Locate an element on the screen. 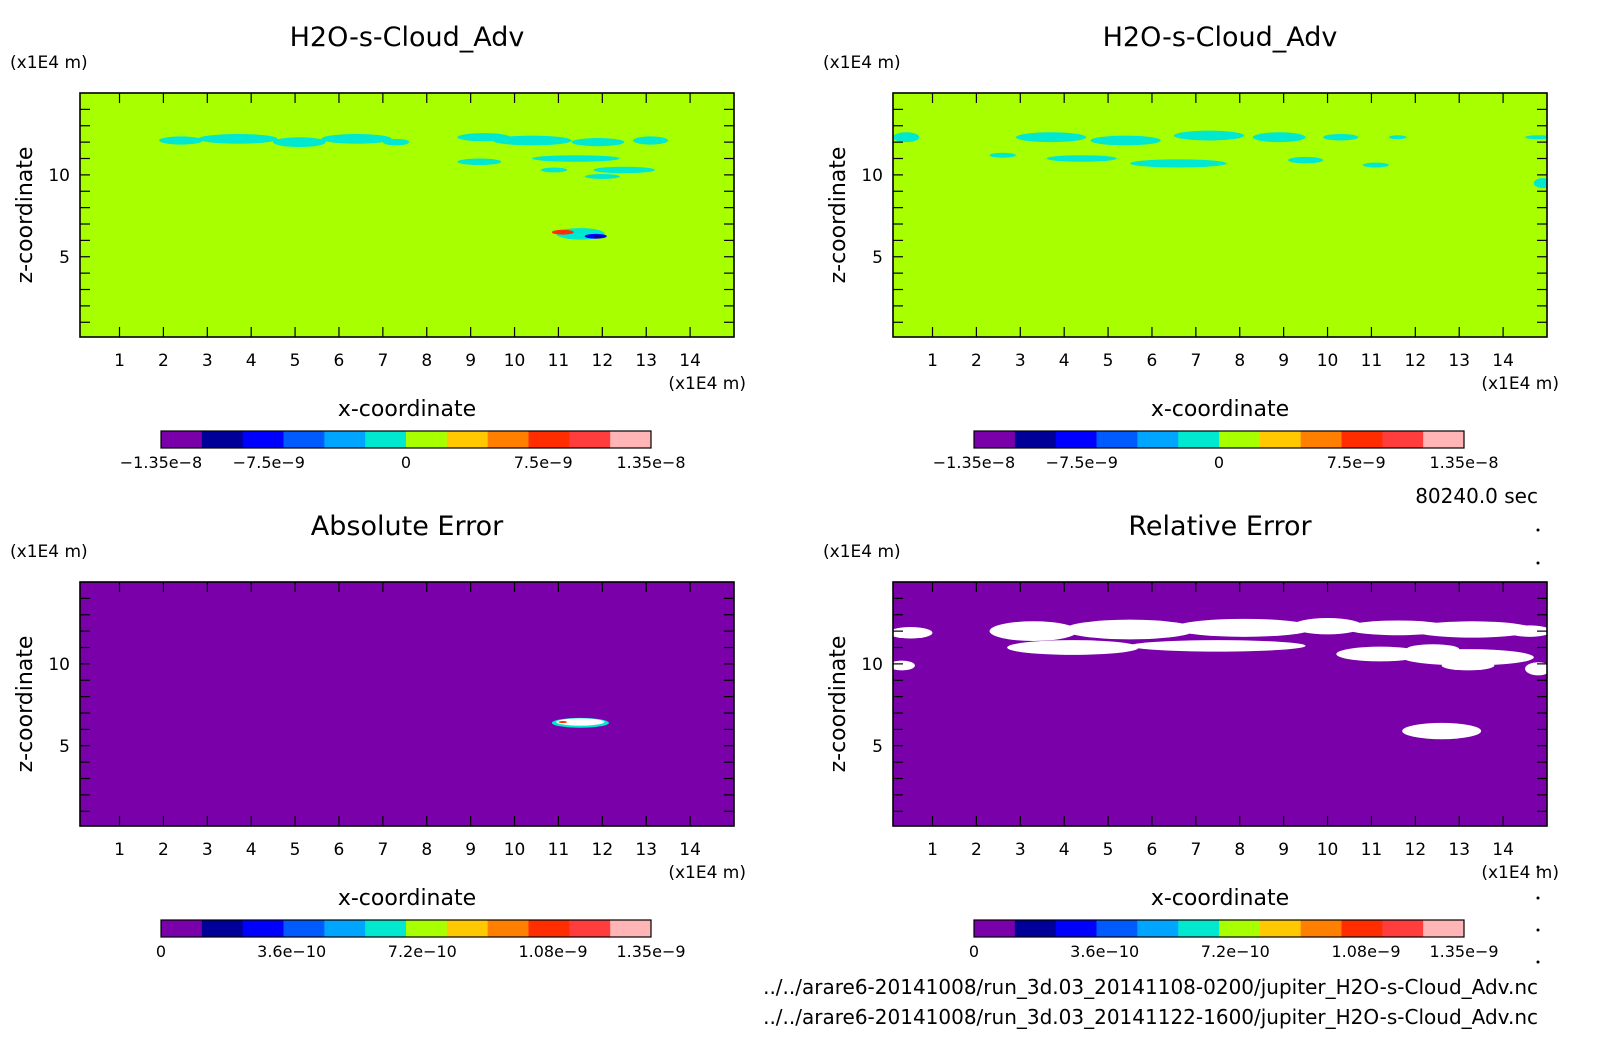  x-axis-label: x-coordinate is located at coordinates (407, 898).